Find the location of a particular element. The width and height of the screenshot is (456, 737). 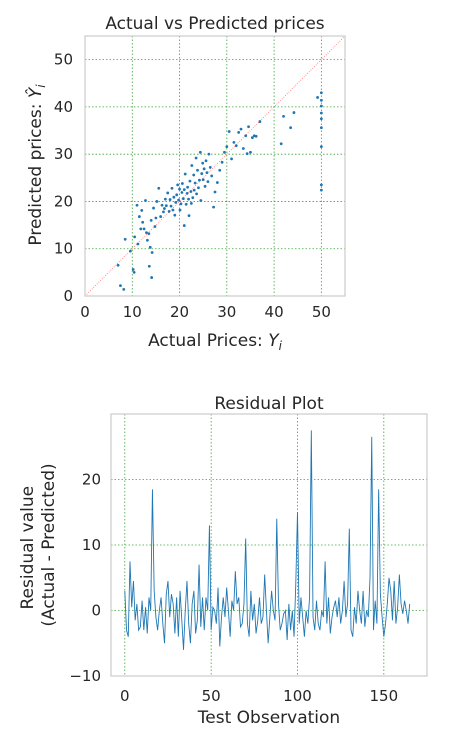

residual-y-tick-label: −10 is located at coordinates (85, 676).